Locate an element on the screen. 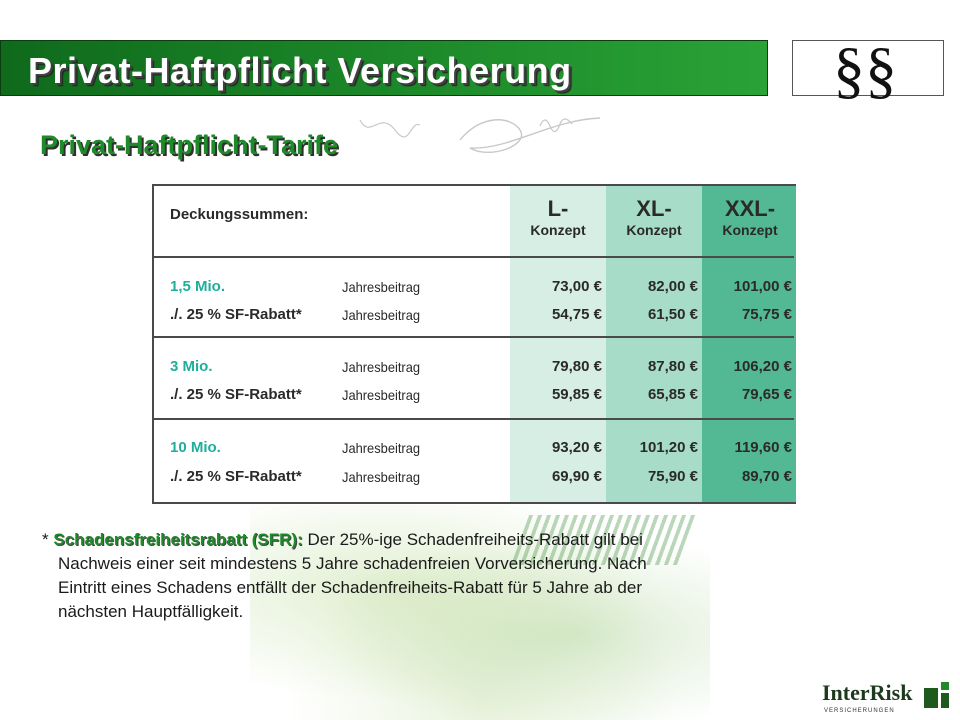  logo-box: §§ is located at coordinates (868, 70).